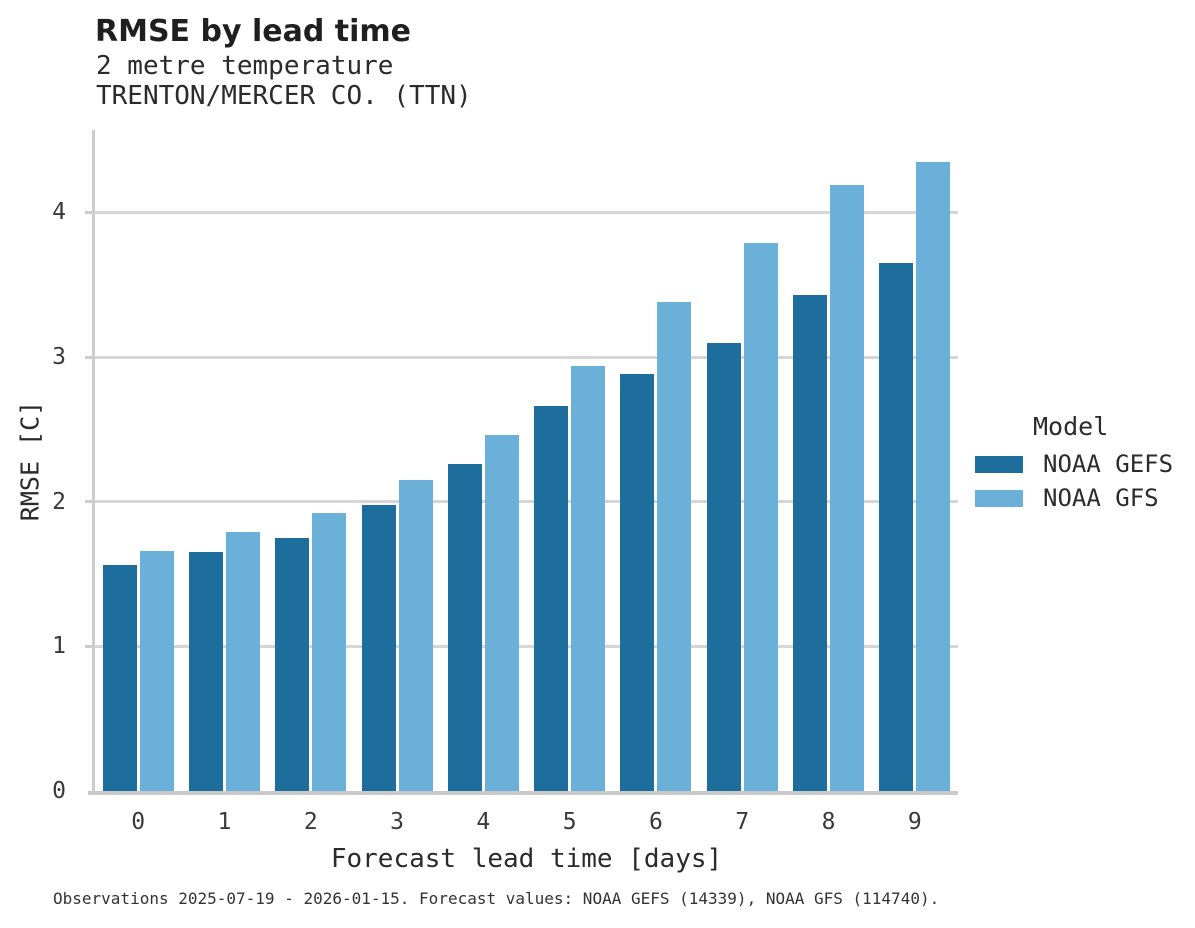 This screenshot has width=1195, height=928. I want to click on y-axis-spine, so click(93, 462).